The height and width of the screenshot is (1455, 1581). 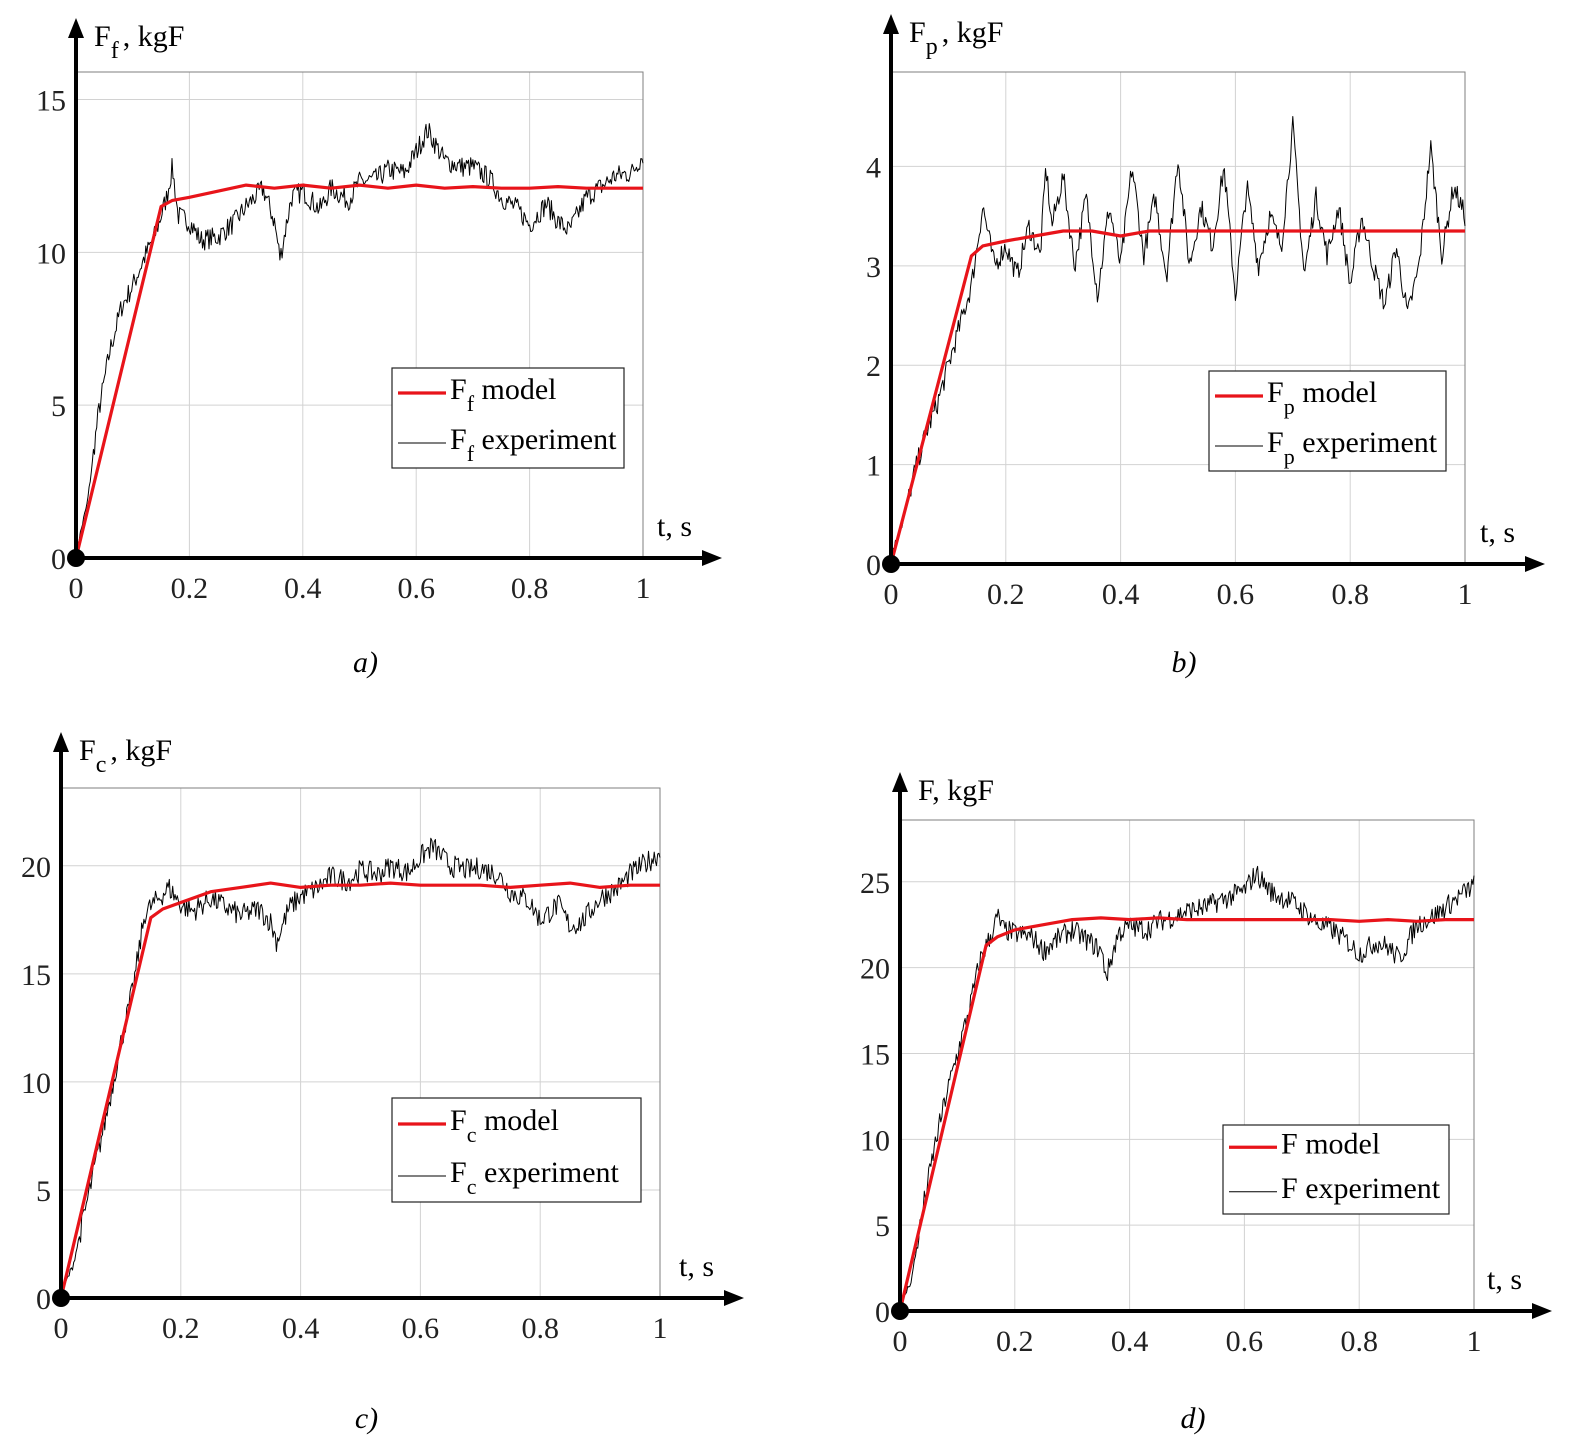 I want to click on chart-caption: b), so click(x=1184, y=662).